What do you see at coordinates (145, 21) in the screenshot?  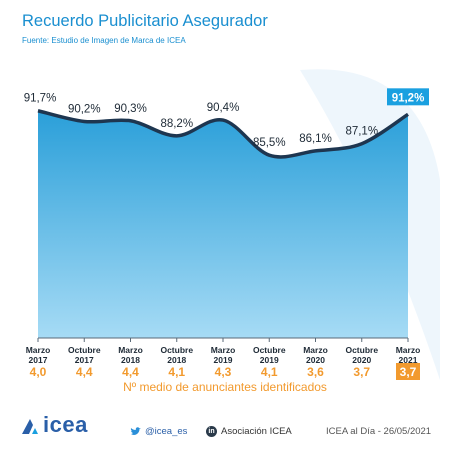 I see `chart-title: Recuerdo Publicitario Asegurador` at bounding box center [145, 21].